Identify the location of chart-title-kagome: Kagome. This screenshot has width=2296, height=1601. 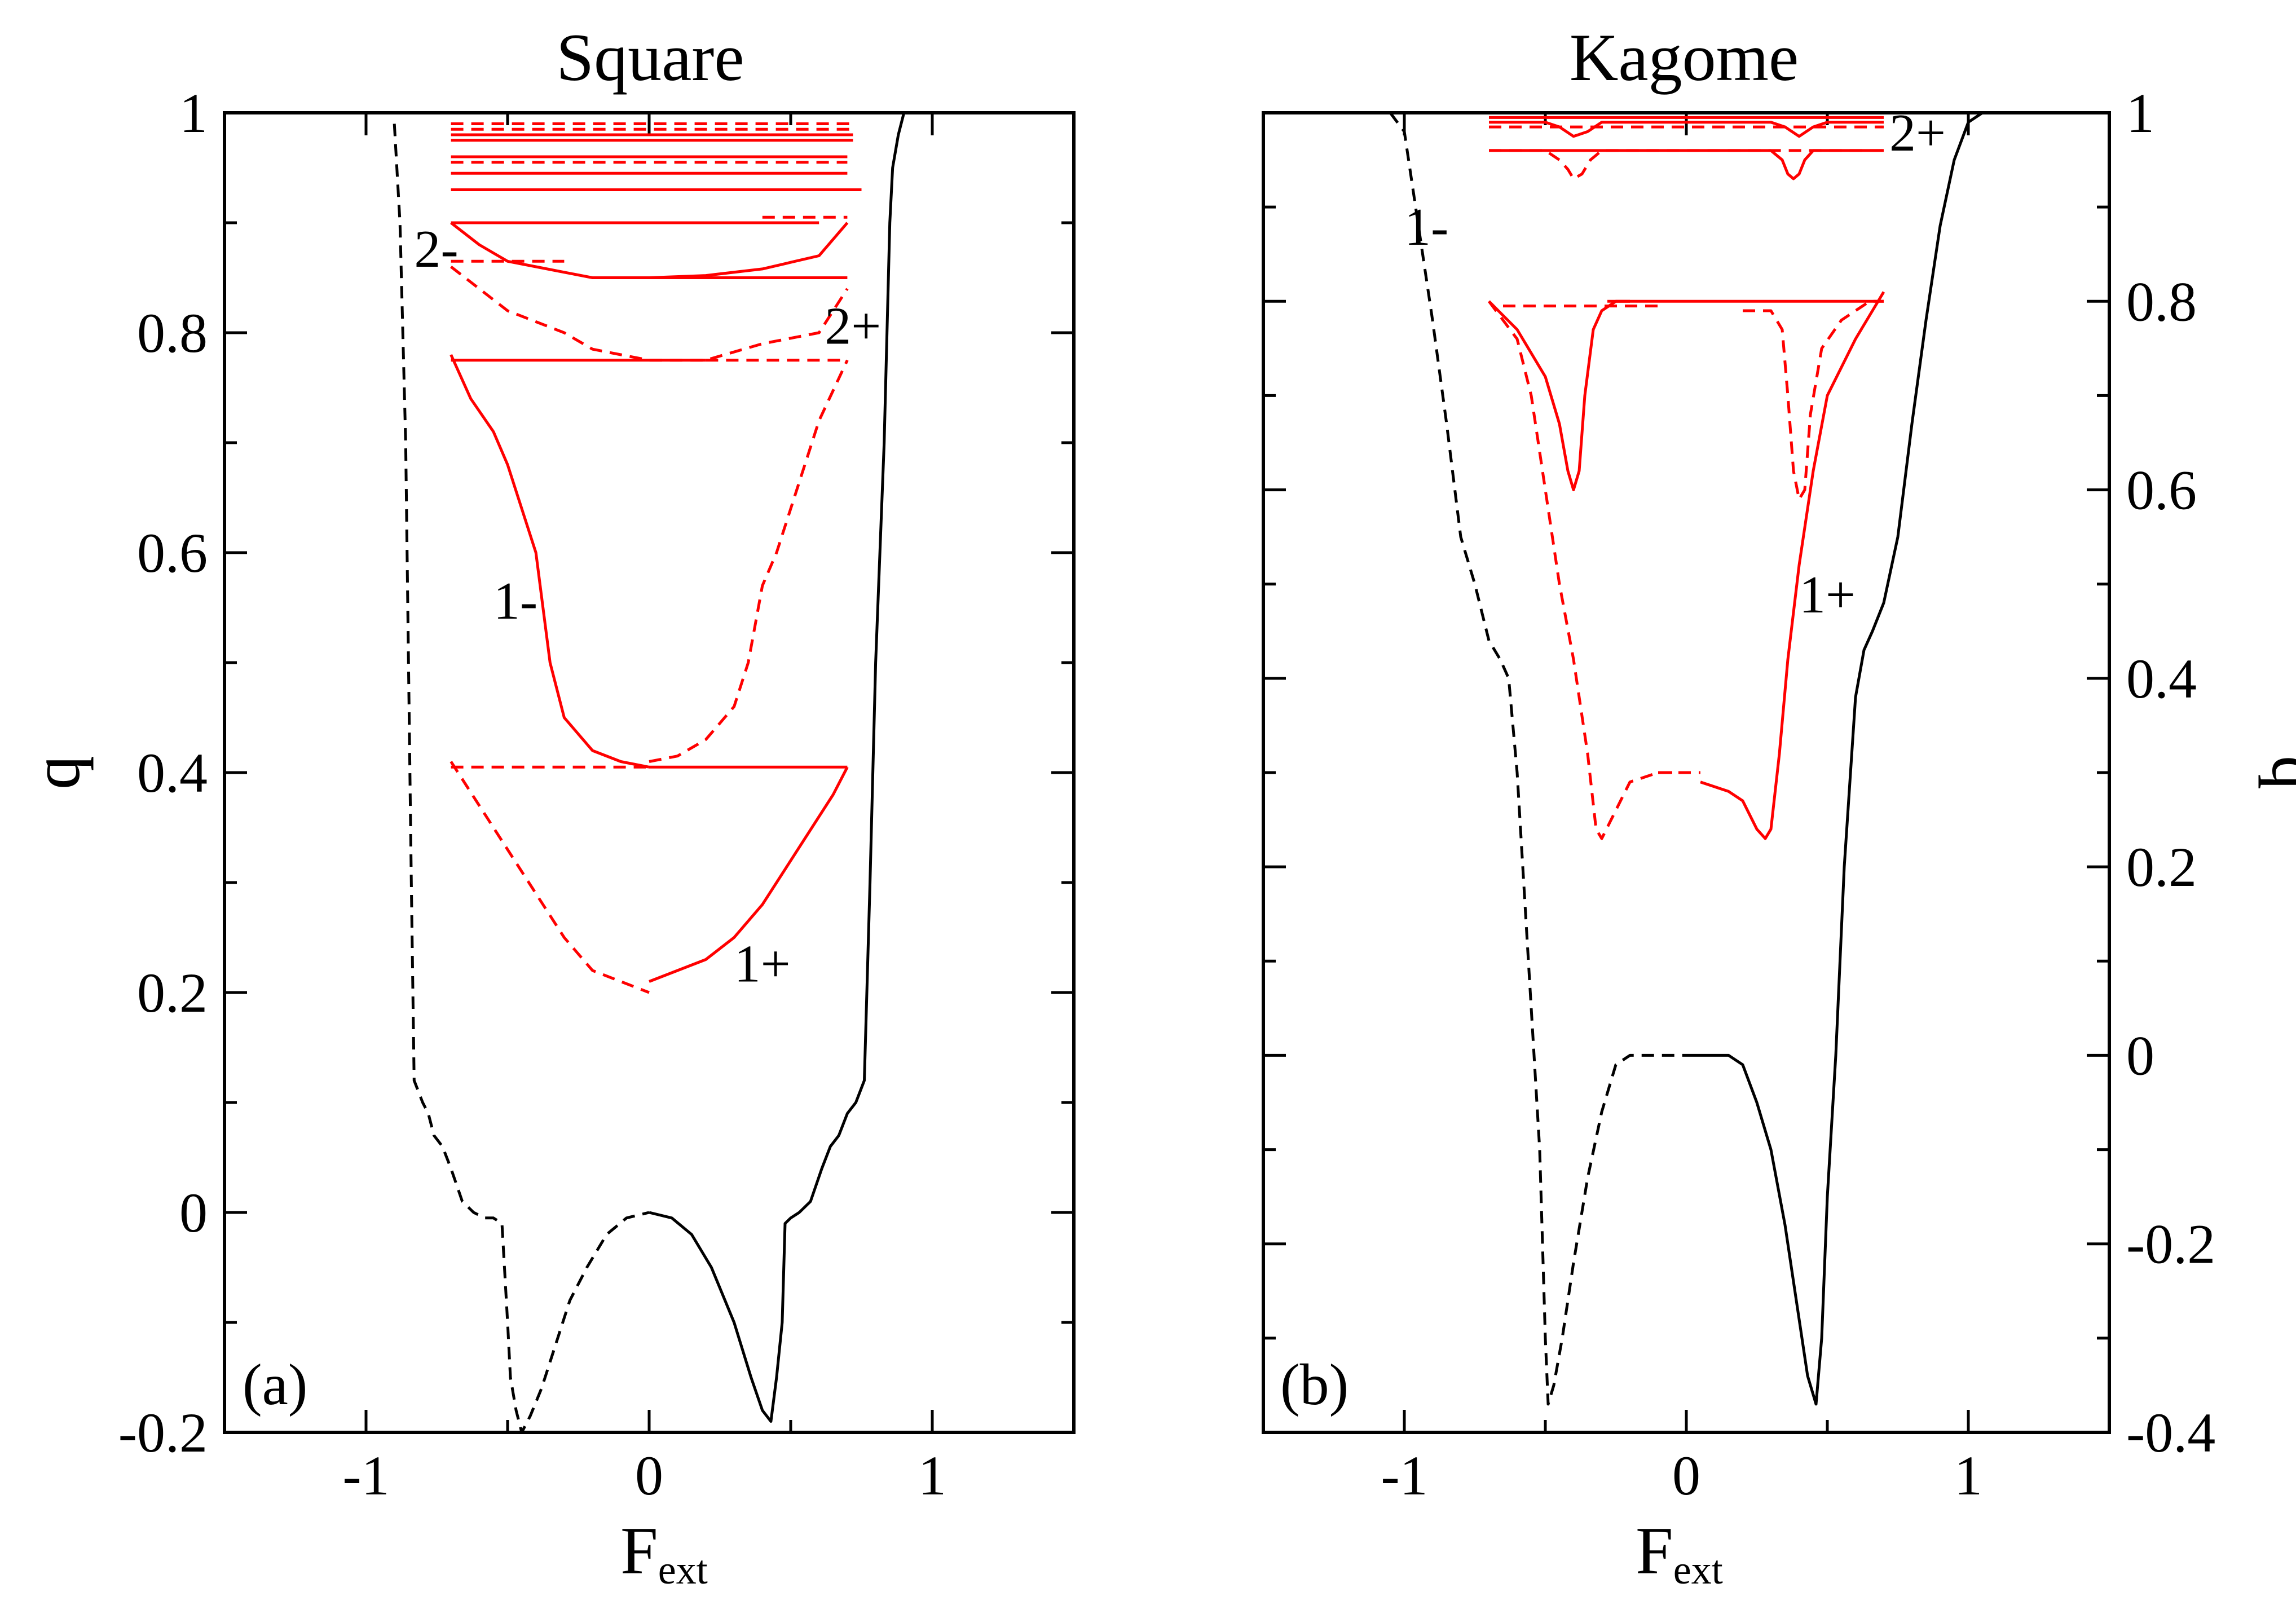
(1684, 57).